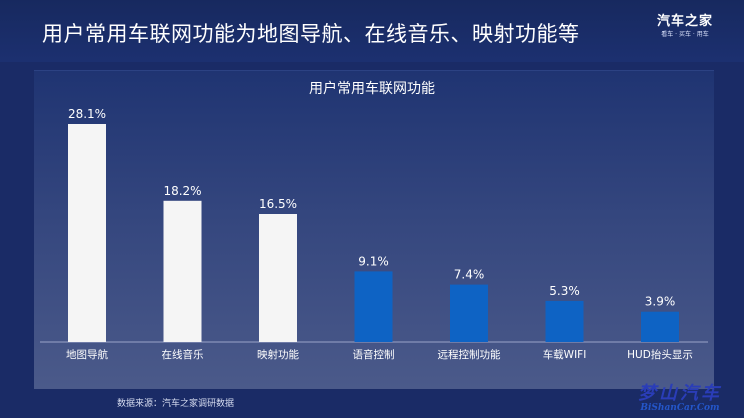 The width and height of the screenshot is (744, 418). Describe the element at coordinates (374, 354) in the screenshot. I see `category-label-3: 语音控制` at that location.